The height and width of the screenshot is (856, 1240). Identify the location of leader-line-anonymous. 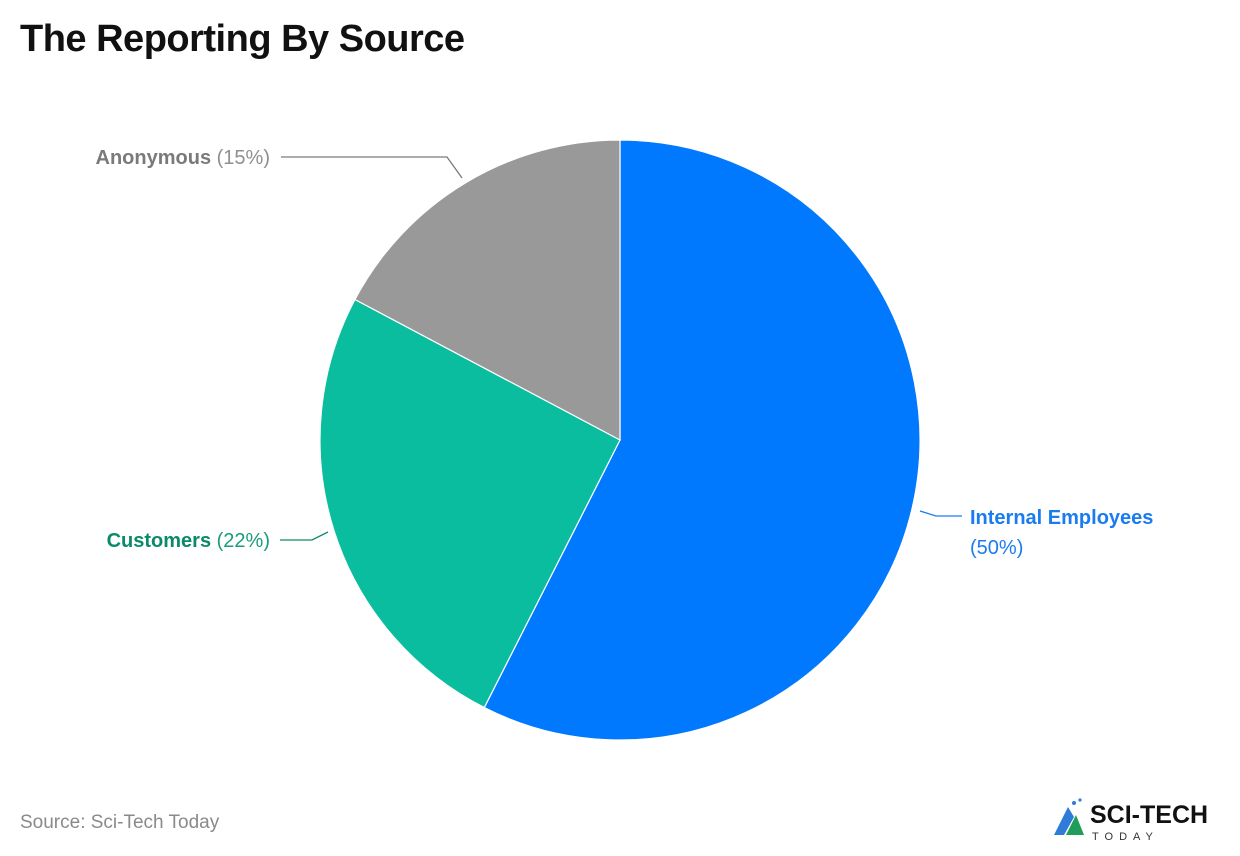
(372, 167).